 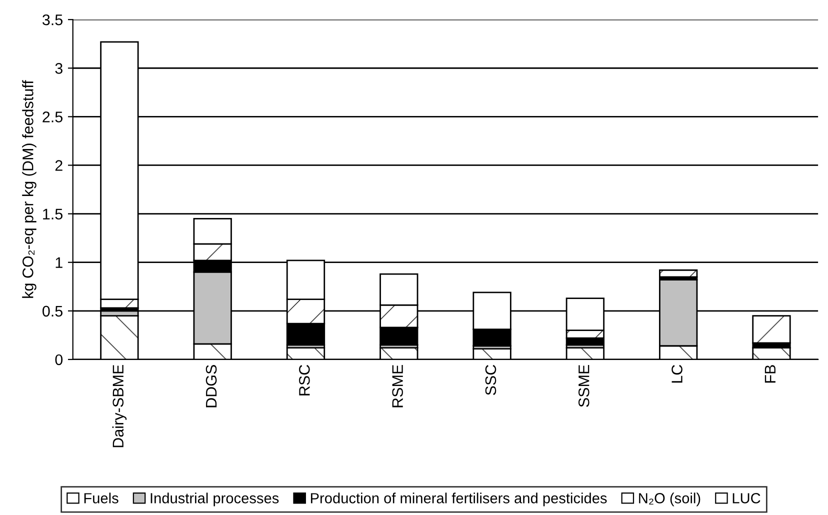 I want to click on y-tick-label: 2, so click(x=58, y=165).